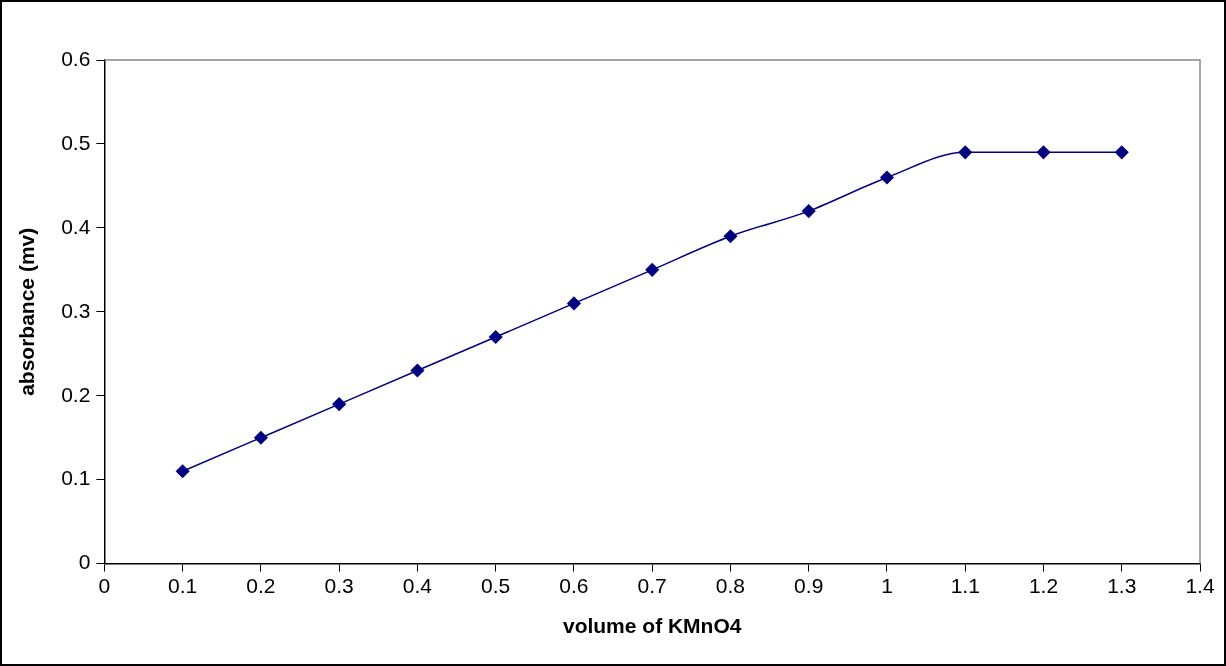 The width and height of the screenshot is (1226, 666). What do you see at coordinates (887, 585) in the screenshot?
I see `x-tick-label: 1` at bounding box center [887, 585].